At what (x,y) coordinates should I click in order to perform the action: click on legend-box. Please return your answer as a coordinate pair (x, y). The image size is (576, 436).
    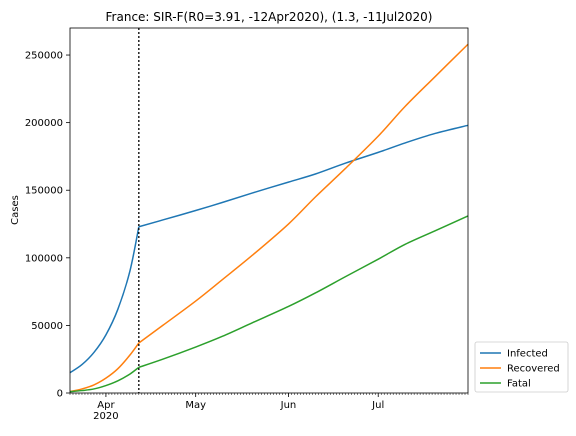
    Looking at the image, I should click on (521, 367).